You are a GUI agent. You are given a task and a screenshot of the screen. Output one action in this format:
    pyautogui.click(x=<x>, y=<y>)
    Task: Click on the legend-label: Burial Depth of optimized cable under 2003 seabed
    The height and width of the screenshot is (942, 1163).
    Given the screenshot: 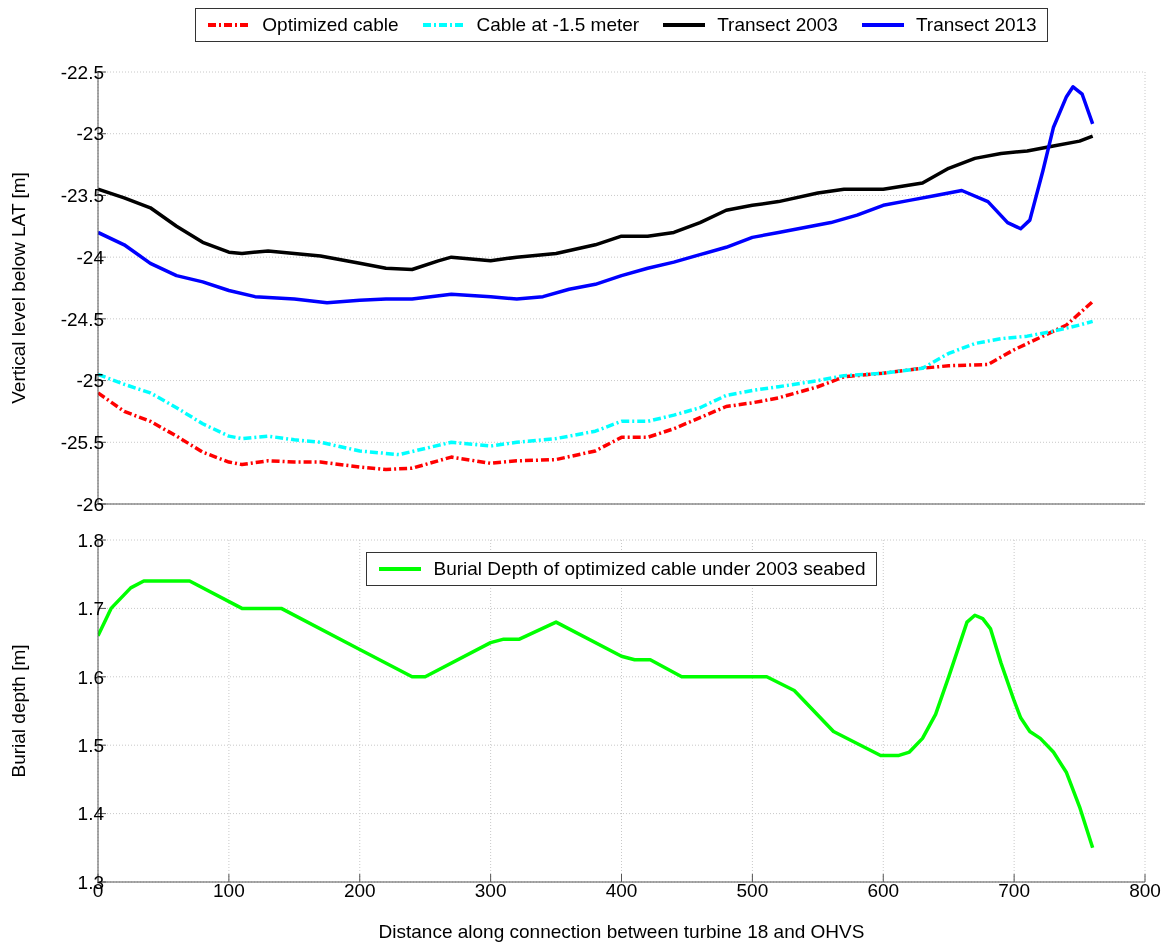 What is the action you would take?
    pyautogui.click(x=649, y=569)
    